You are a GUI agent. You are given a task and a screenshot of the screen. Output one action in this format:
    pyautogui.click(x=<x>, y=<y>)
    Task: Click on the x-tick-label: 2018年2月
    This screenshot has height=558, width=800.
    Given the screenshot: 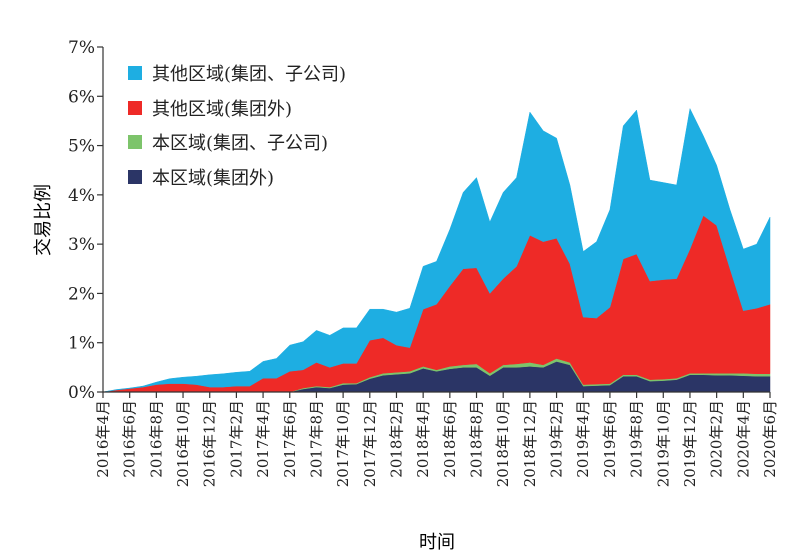 What is the action you would take?
    pyautogui.click(x=396, y=439)
    